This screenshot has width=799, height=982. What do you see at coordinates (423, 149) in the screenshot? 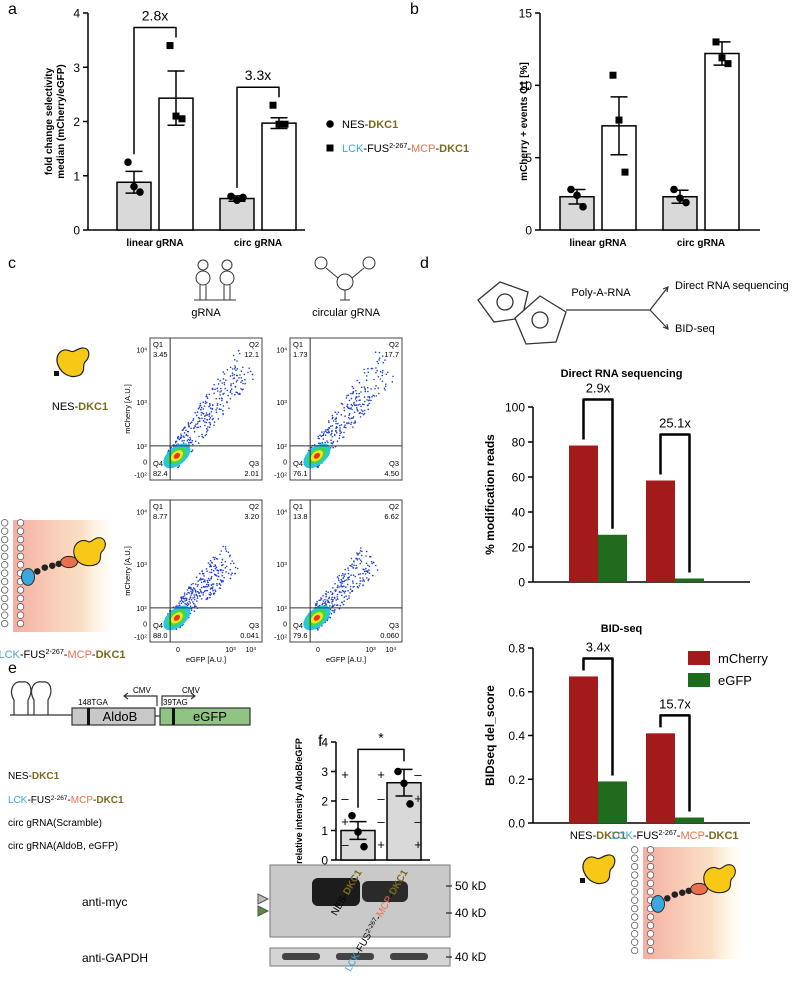
I see `legend-label-part: MCP` at bounding box center [423, 149].